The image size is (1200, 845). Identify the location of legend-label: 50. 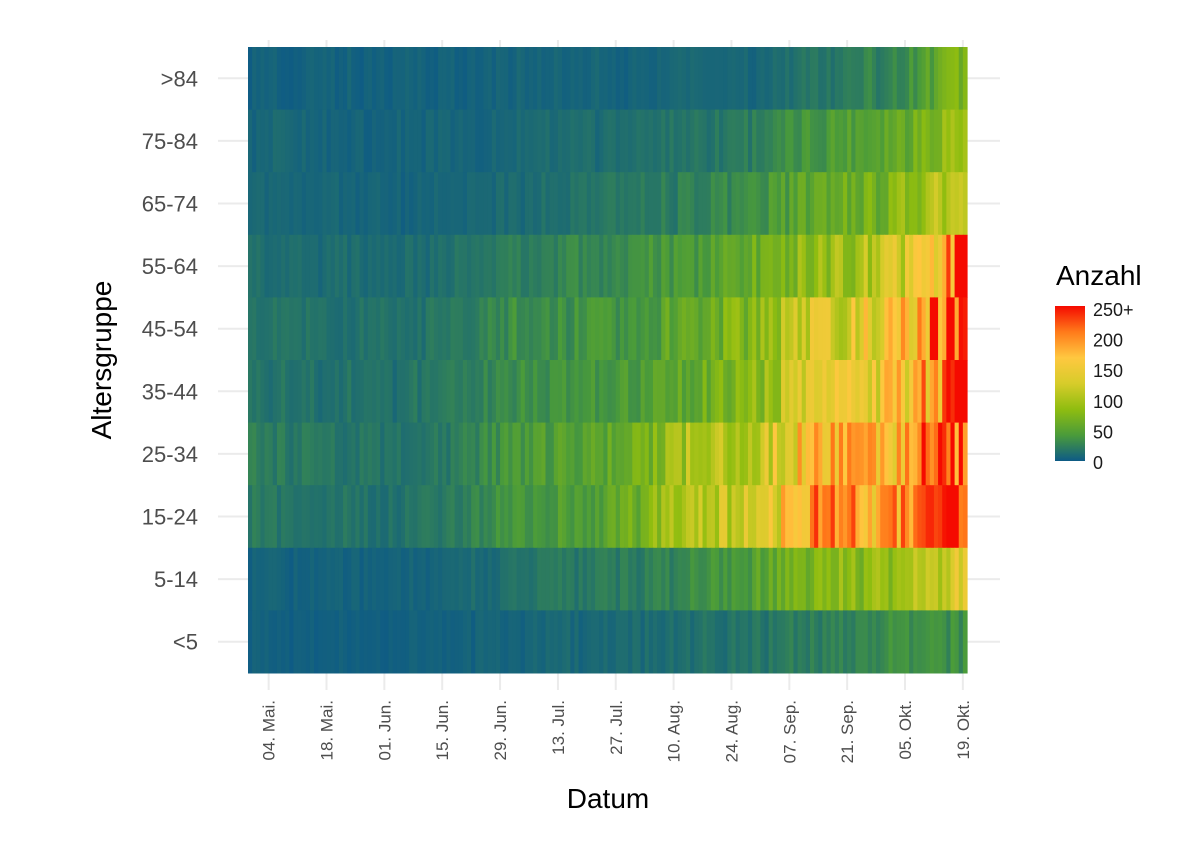
(1103, 432).